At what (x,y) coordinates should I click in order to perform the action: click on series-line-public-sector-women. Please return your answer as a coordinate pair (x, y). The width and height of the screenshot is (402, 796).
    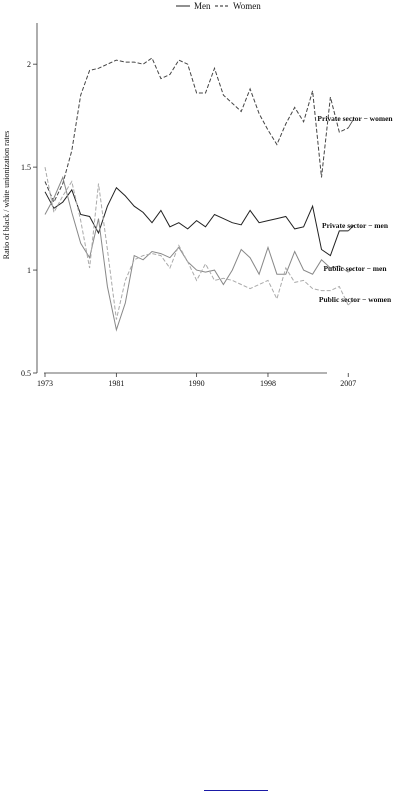
    Looking at the image, I should click on (196, 243).